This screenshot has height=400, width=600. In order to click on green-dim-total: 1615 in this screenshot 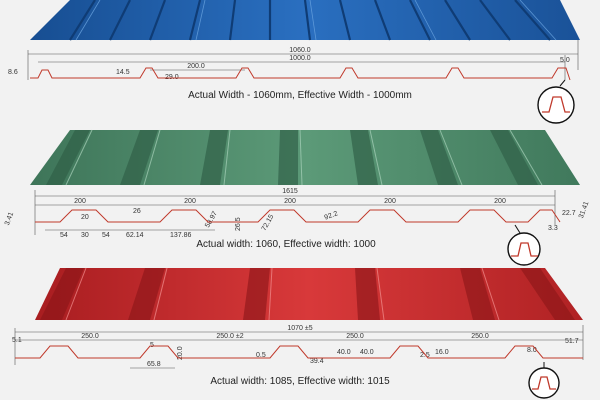, I will do `click(290, 191)`.